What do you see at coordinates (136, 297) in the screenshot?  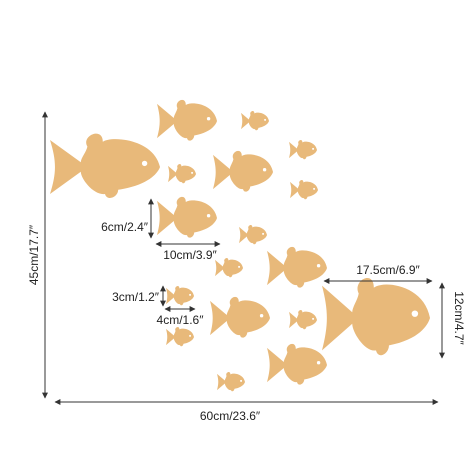 I see `small-fish-height-label: 3cm/1.2″` at bounding box center [136, 297].